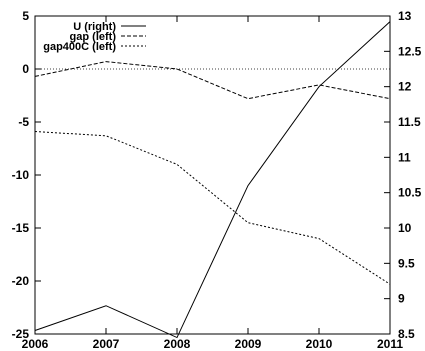  I want to click on left-tick-label: 0, so click(25, 69).